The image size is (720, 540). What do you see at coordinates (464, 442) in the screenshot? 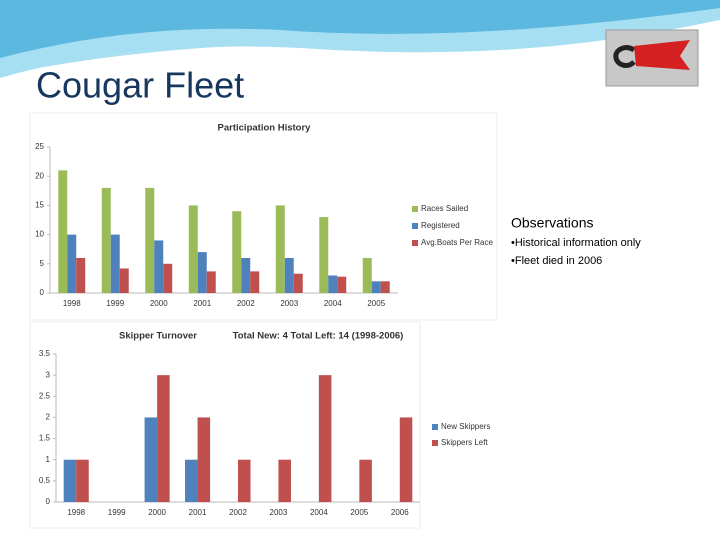
I see `legend-label: Skippers Left` at bounding box center [464, 442].